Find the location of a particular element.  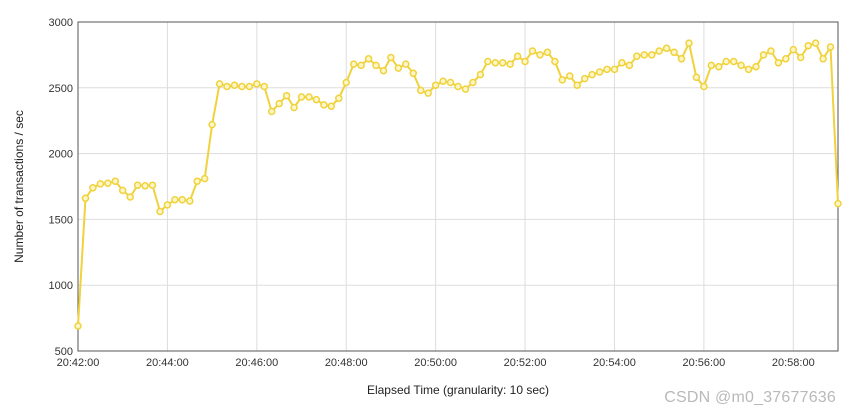

watermark: CSDN @m0_37677636 is located at coordinates (750, 397).